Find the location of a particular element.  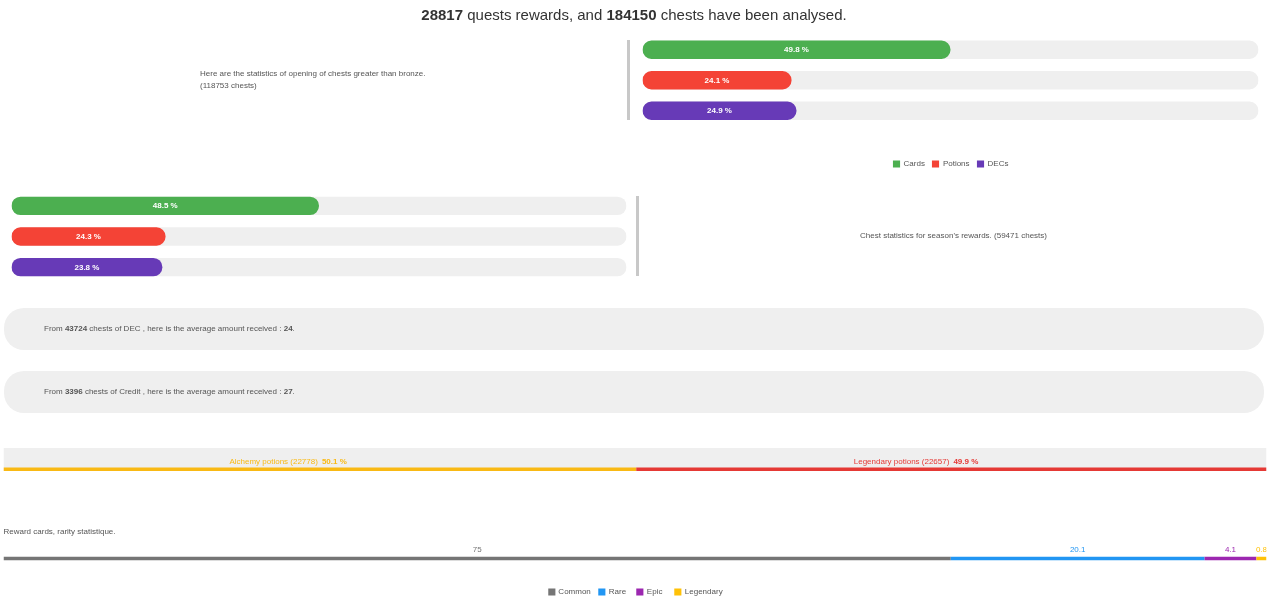

data-label: 4.1 is located at coordinates (1230, 550).